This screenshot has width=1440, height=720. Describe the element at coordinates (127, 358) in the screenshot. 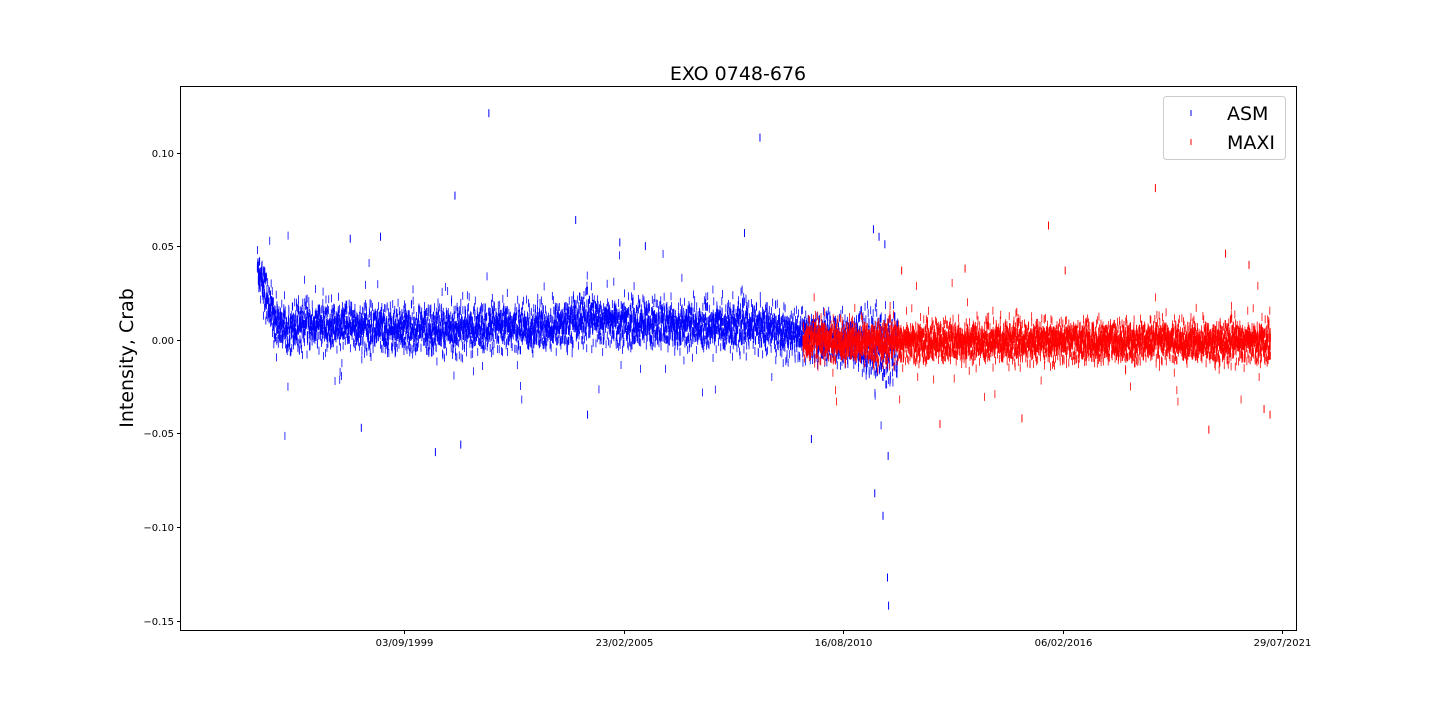

I see `y-axis-label: Intensity, Crab` at that location.